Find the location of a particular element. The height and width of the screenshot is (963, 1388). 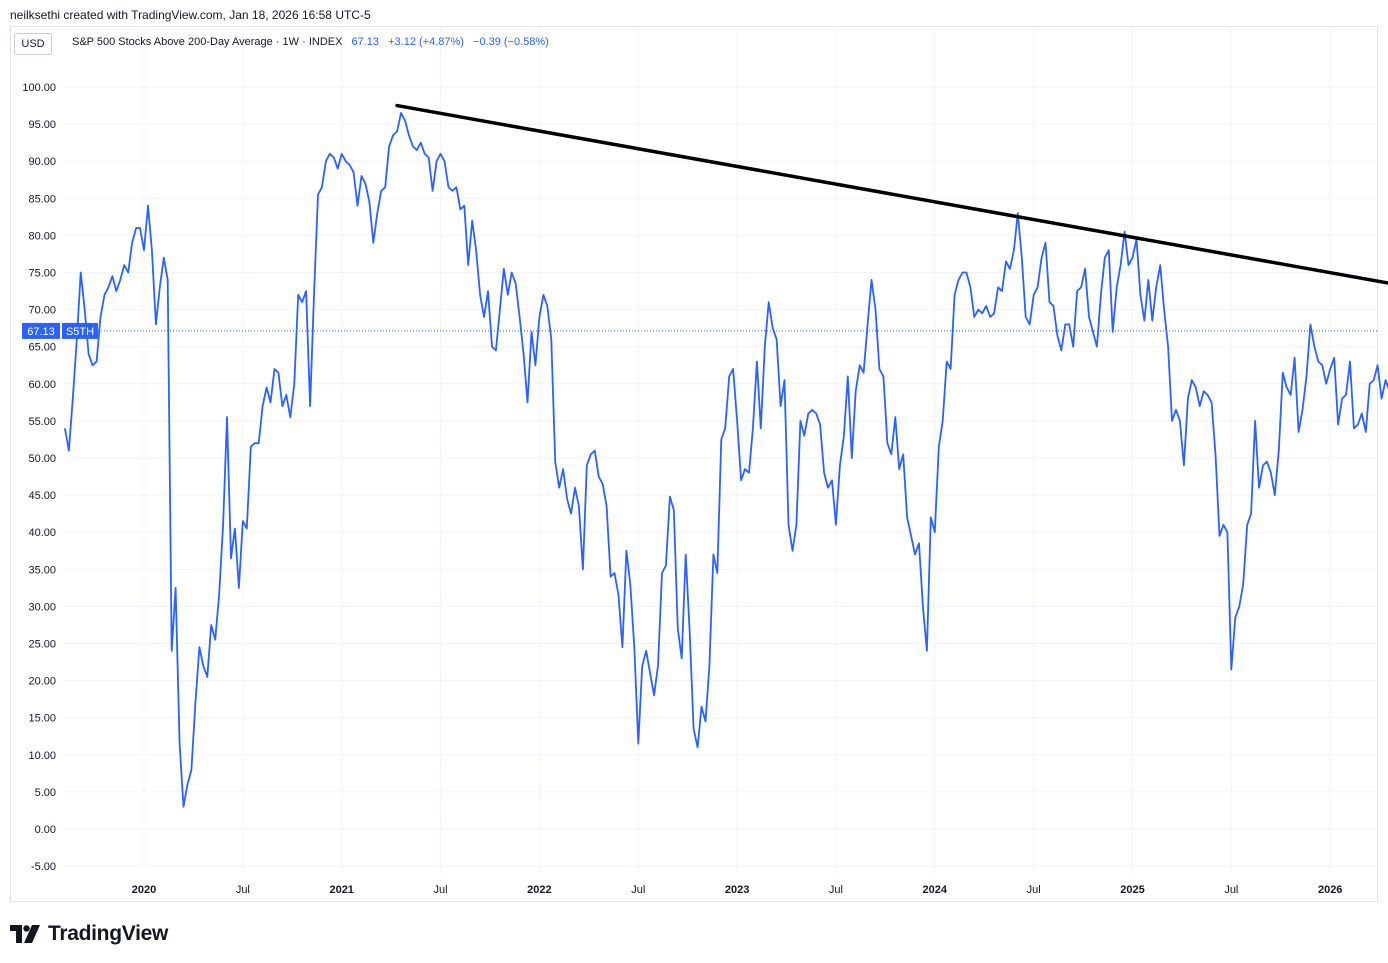

x-tick-label: 2020 is located at coordinates (144, 890).